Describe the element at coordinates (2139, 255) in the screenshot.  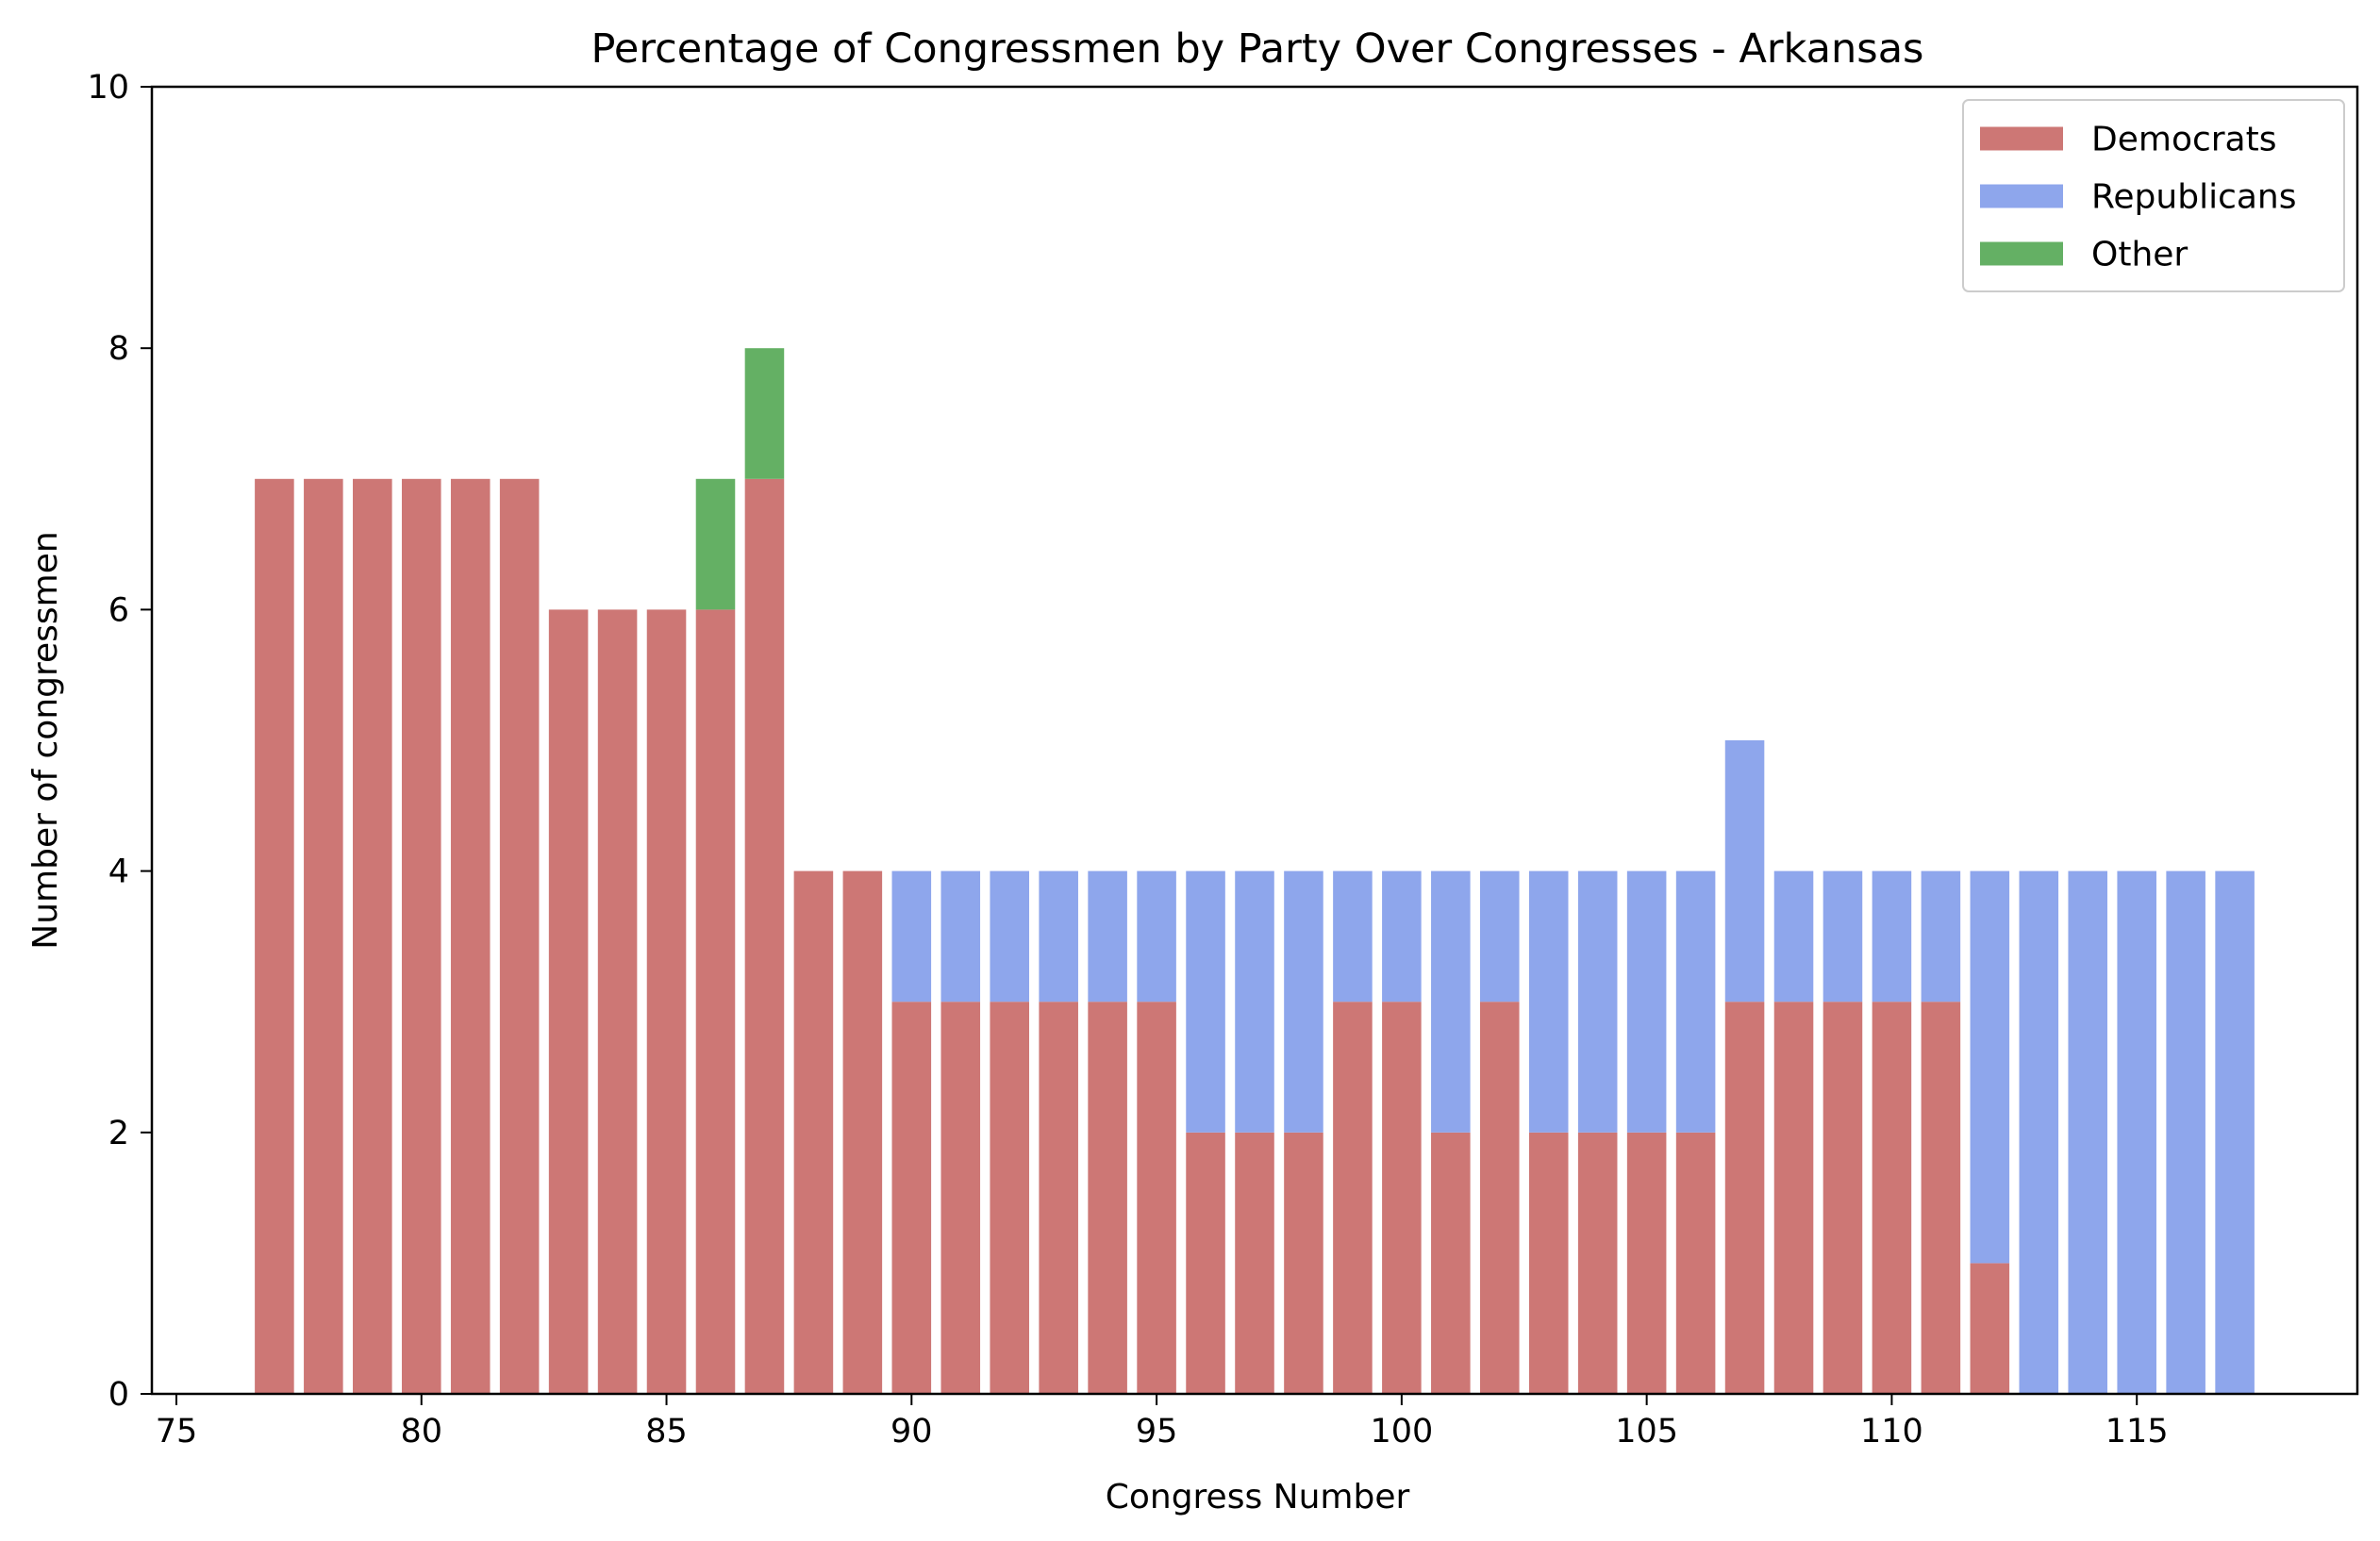
I see `legend-label-other: Other` at that location.